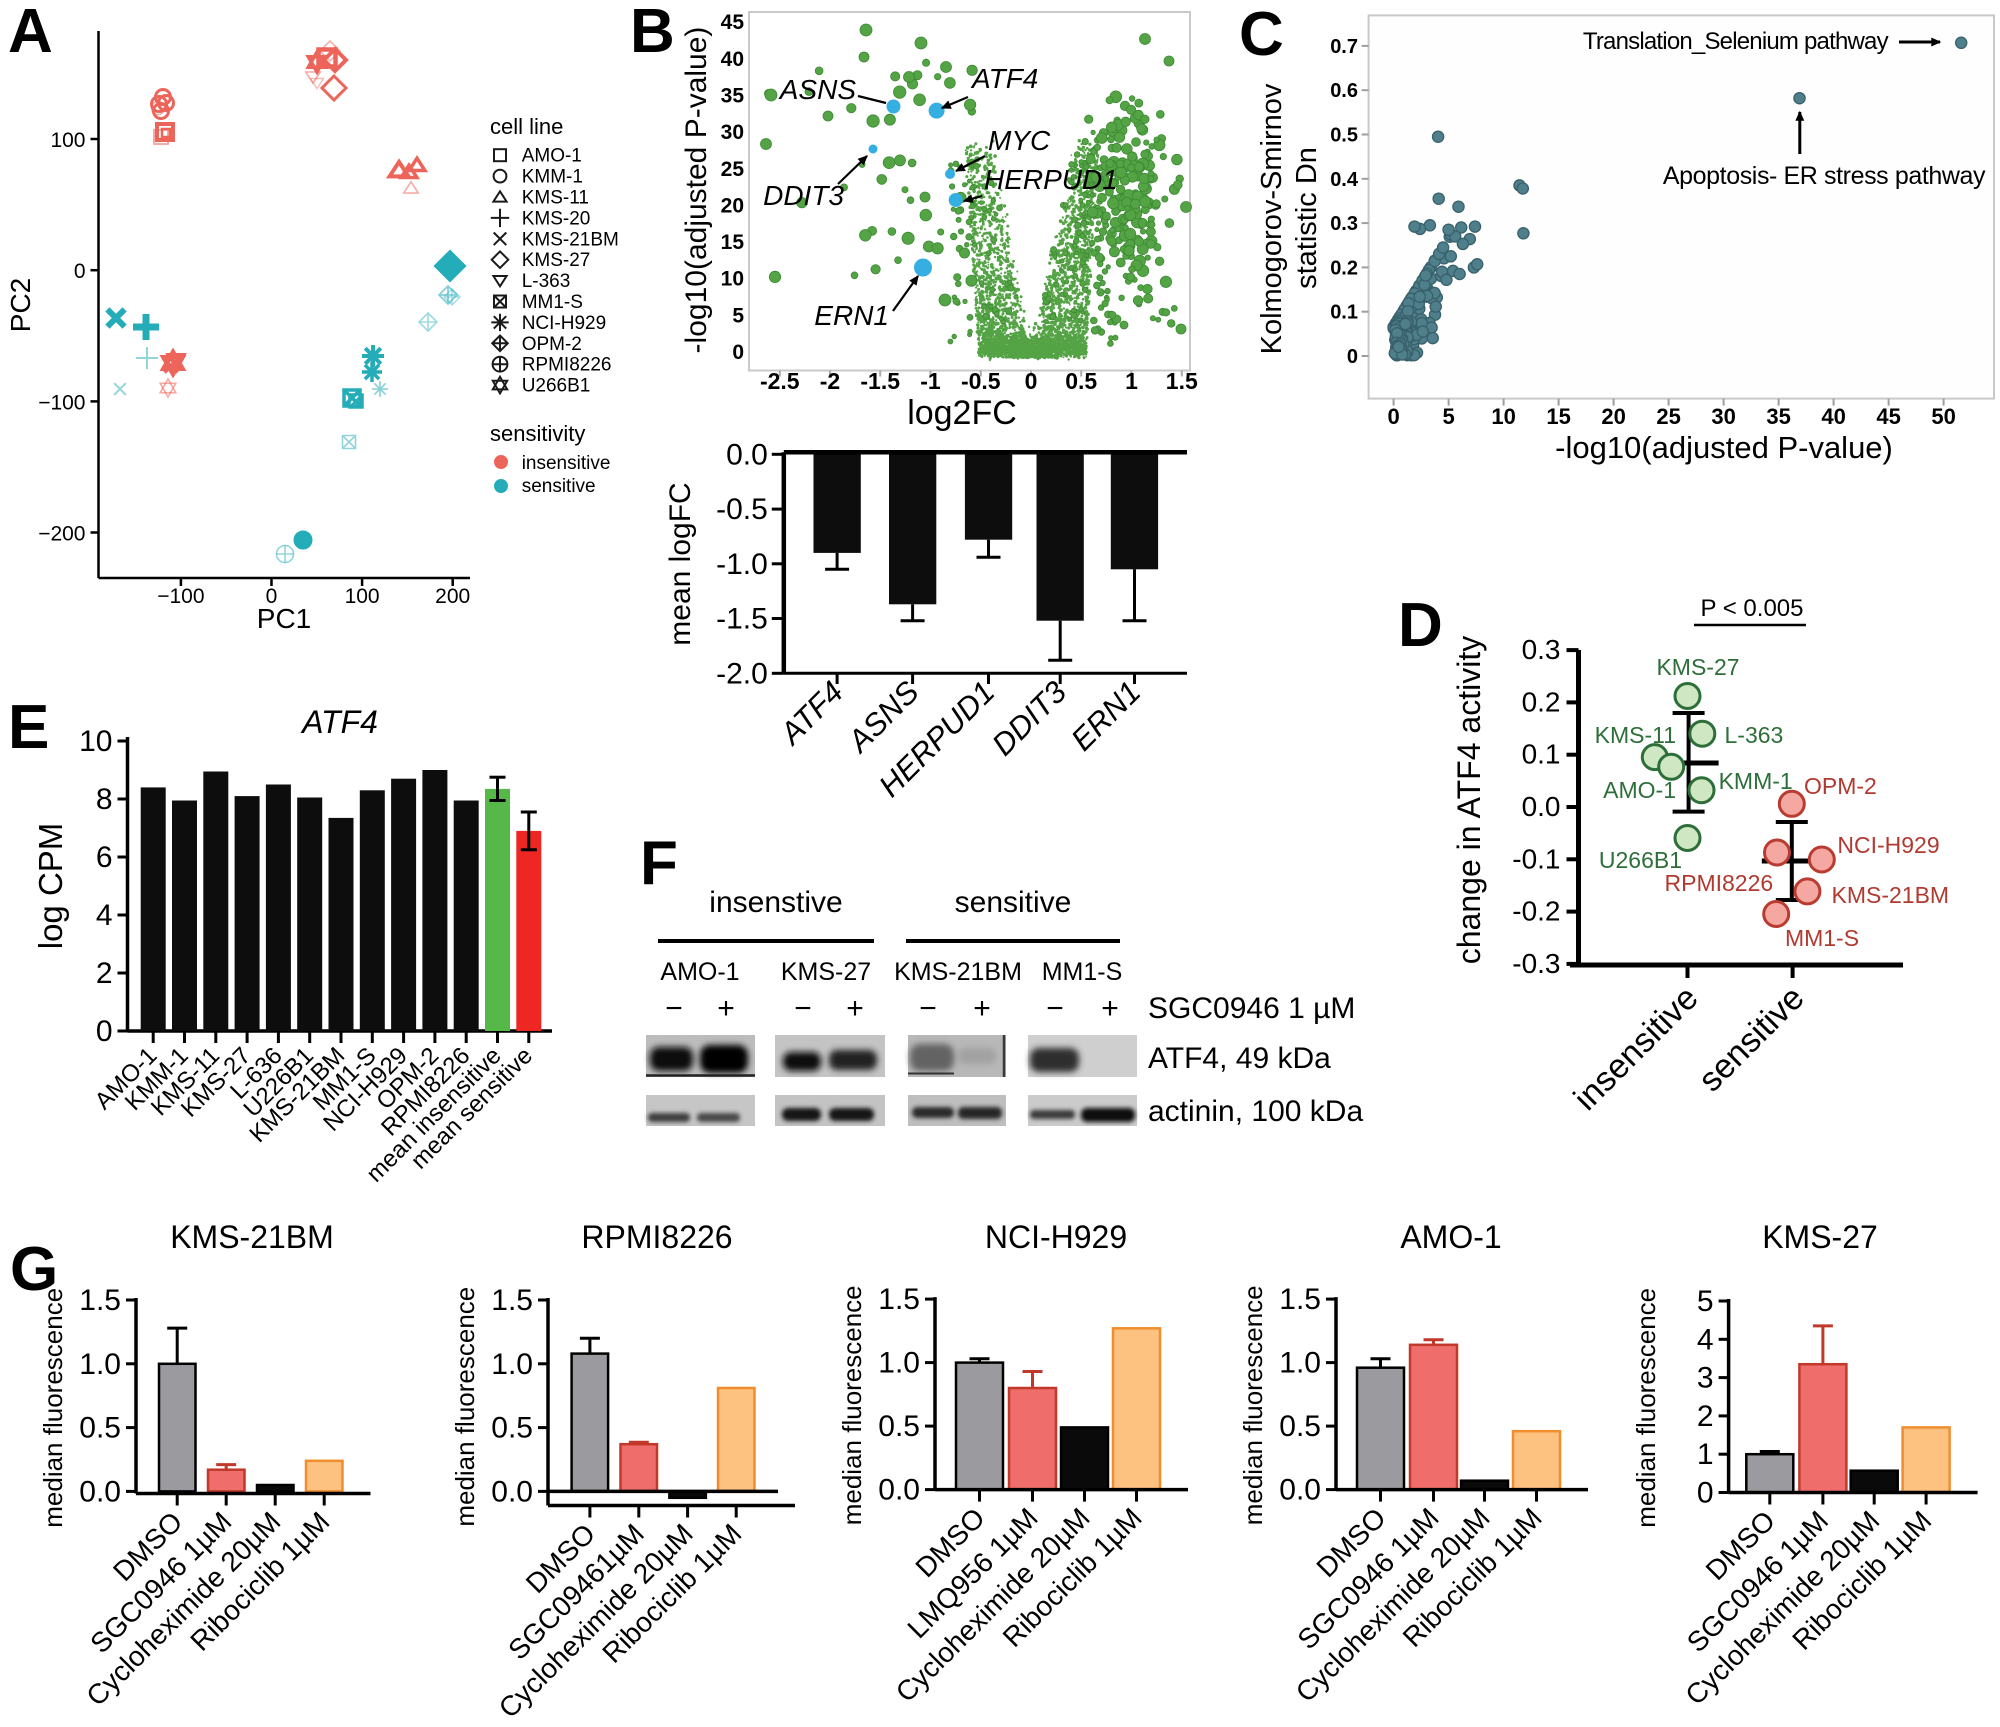 Image resolution: width=2000 pixels, height=1727 pixels. What do you see at coordinates (50, 886) in the screenshot?
I see `svg-text: log CPM` at bounding box center [50, 886].